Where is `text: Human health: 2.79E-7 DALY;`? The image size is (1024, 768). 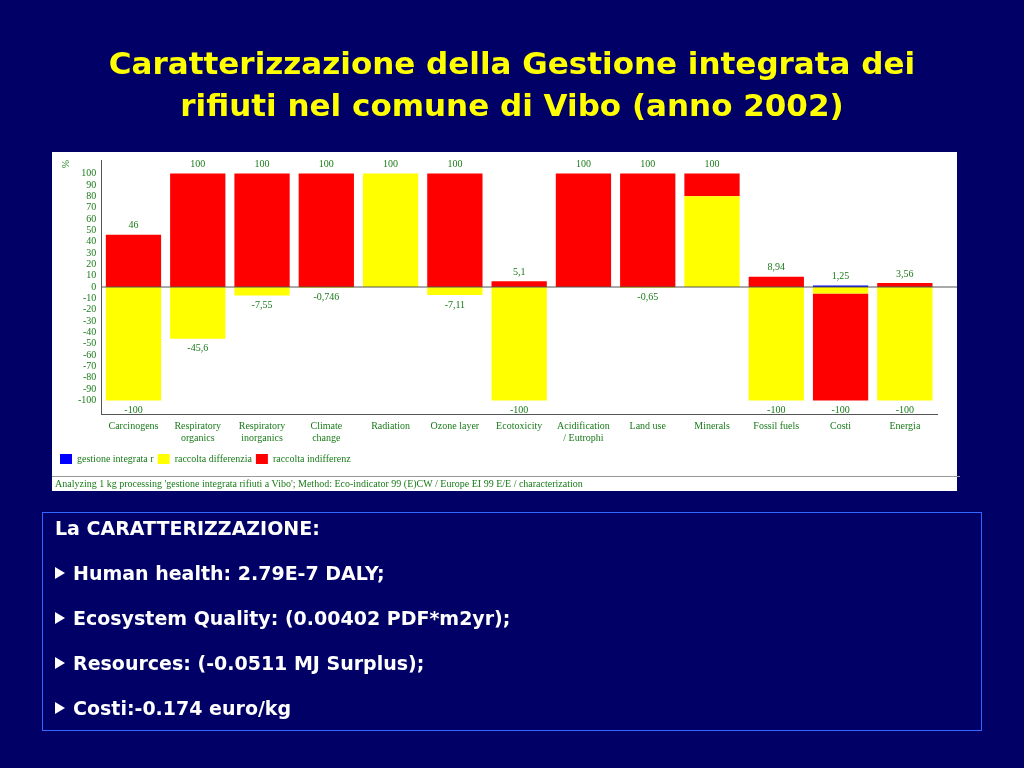 text: Human health: 2.79E-7 DALY; is located at coordinates (229, 573).